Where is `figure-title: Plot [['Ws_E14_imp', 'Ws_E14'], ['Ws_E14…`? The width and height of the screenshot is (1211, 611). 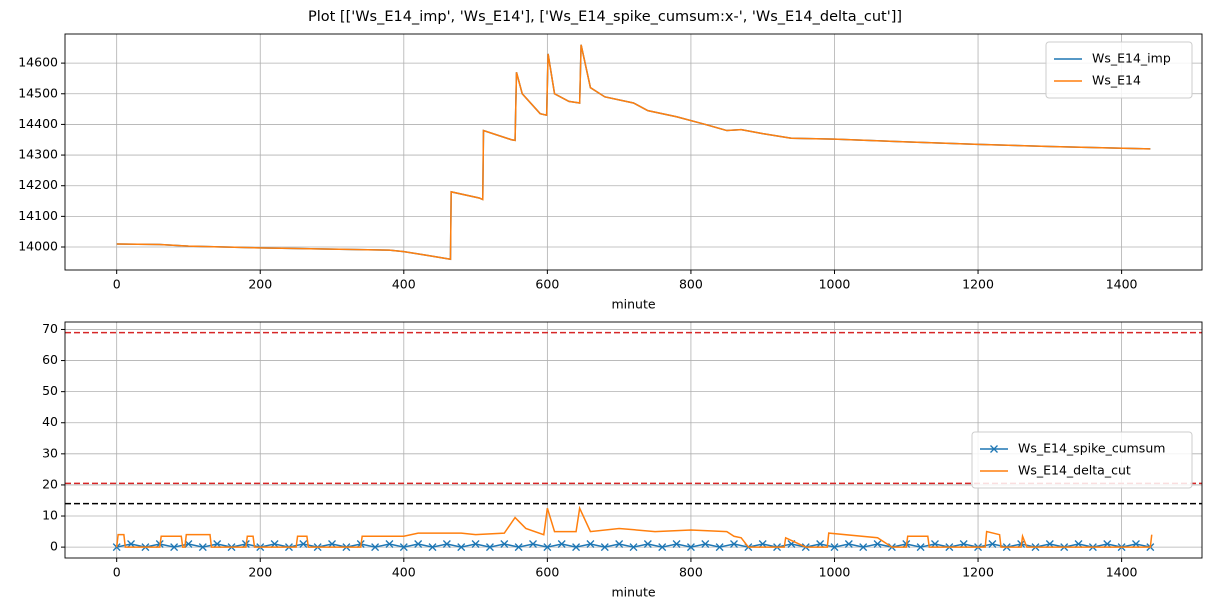 figure-title: Plot [['Ws_E14_imp', 'Ws_E14'], ['Ws_E14… is located at coordinates (605, 17).